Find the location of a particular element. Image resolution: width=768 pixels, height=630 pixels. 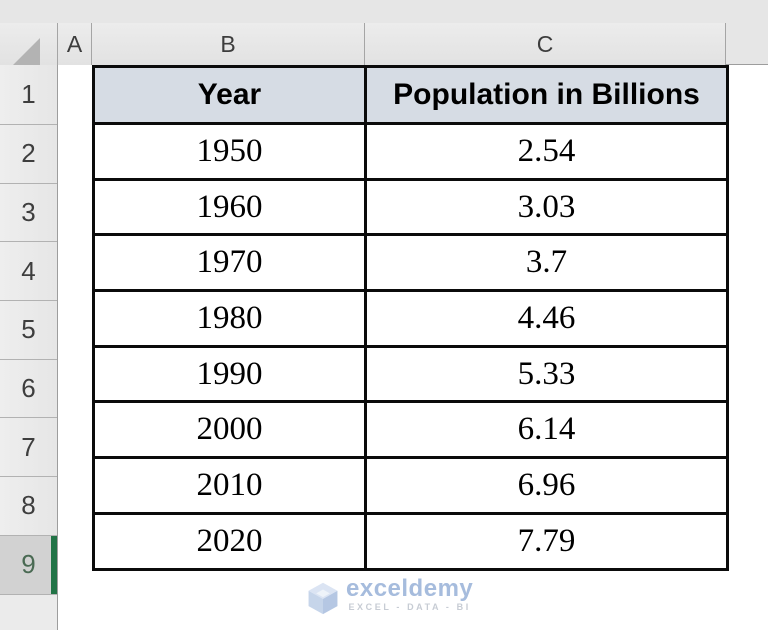

row-header-3: 3 is located at coordinates (28, 213).